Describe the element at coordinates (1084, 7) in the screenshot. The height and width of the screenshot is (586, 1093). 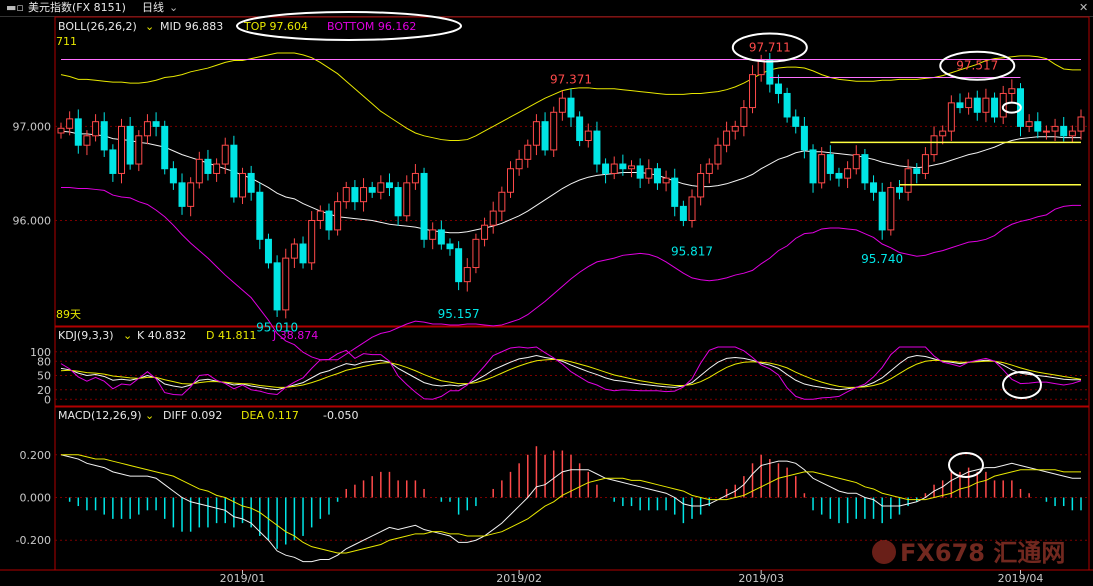
I see `close-icon: ✕` at that location.